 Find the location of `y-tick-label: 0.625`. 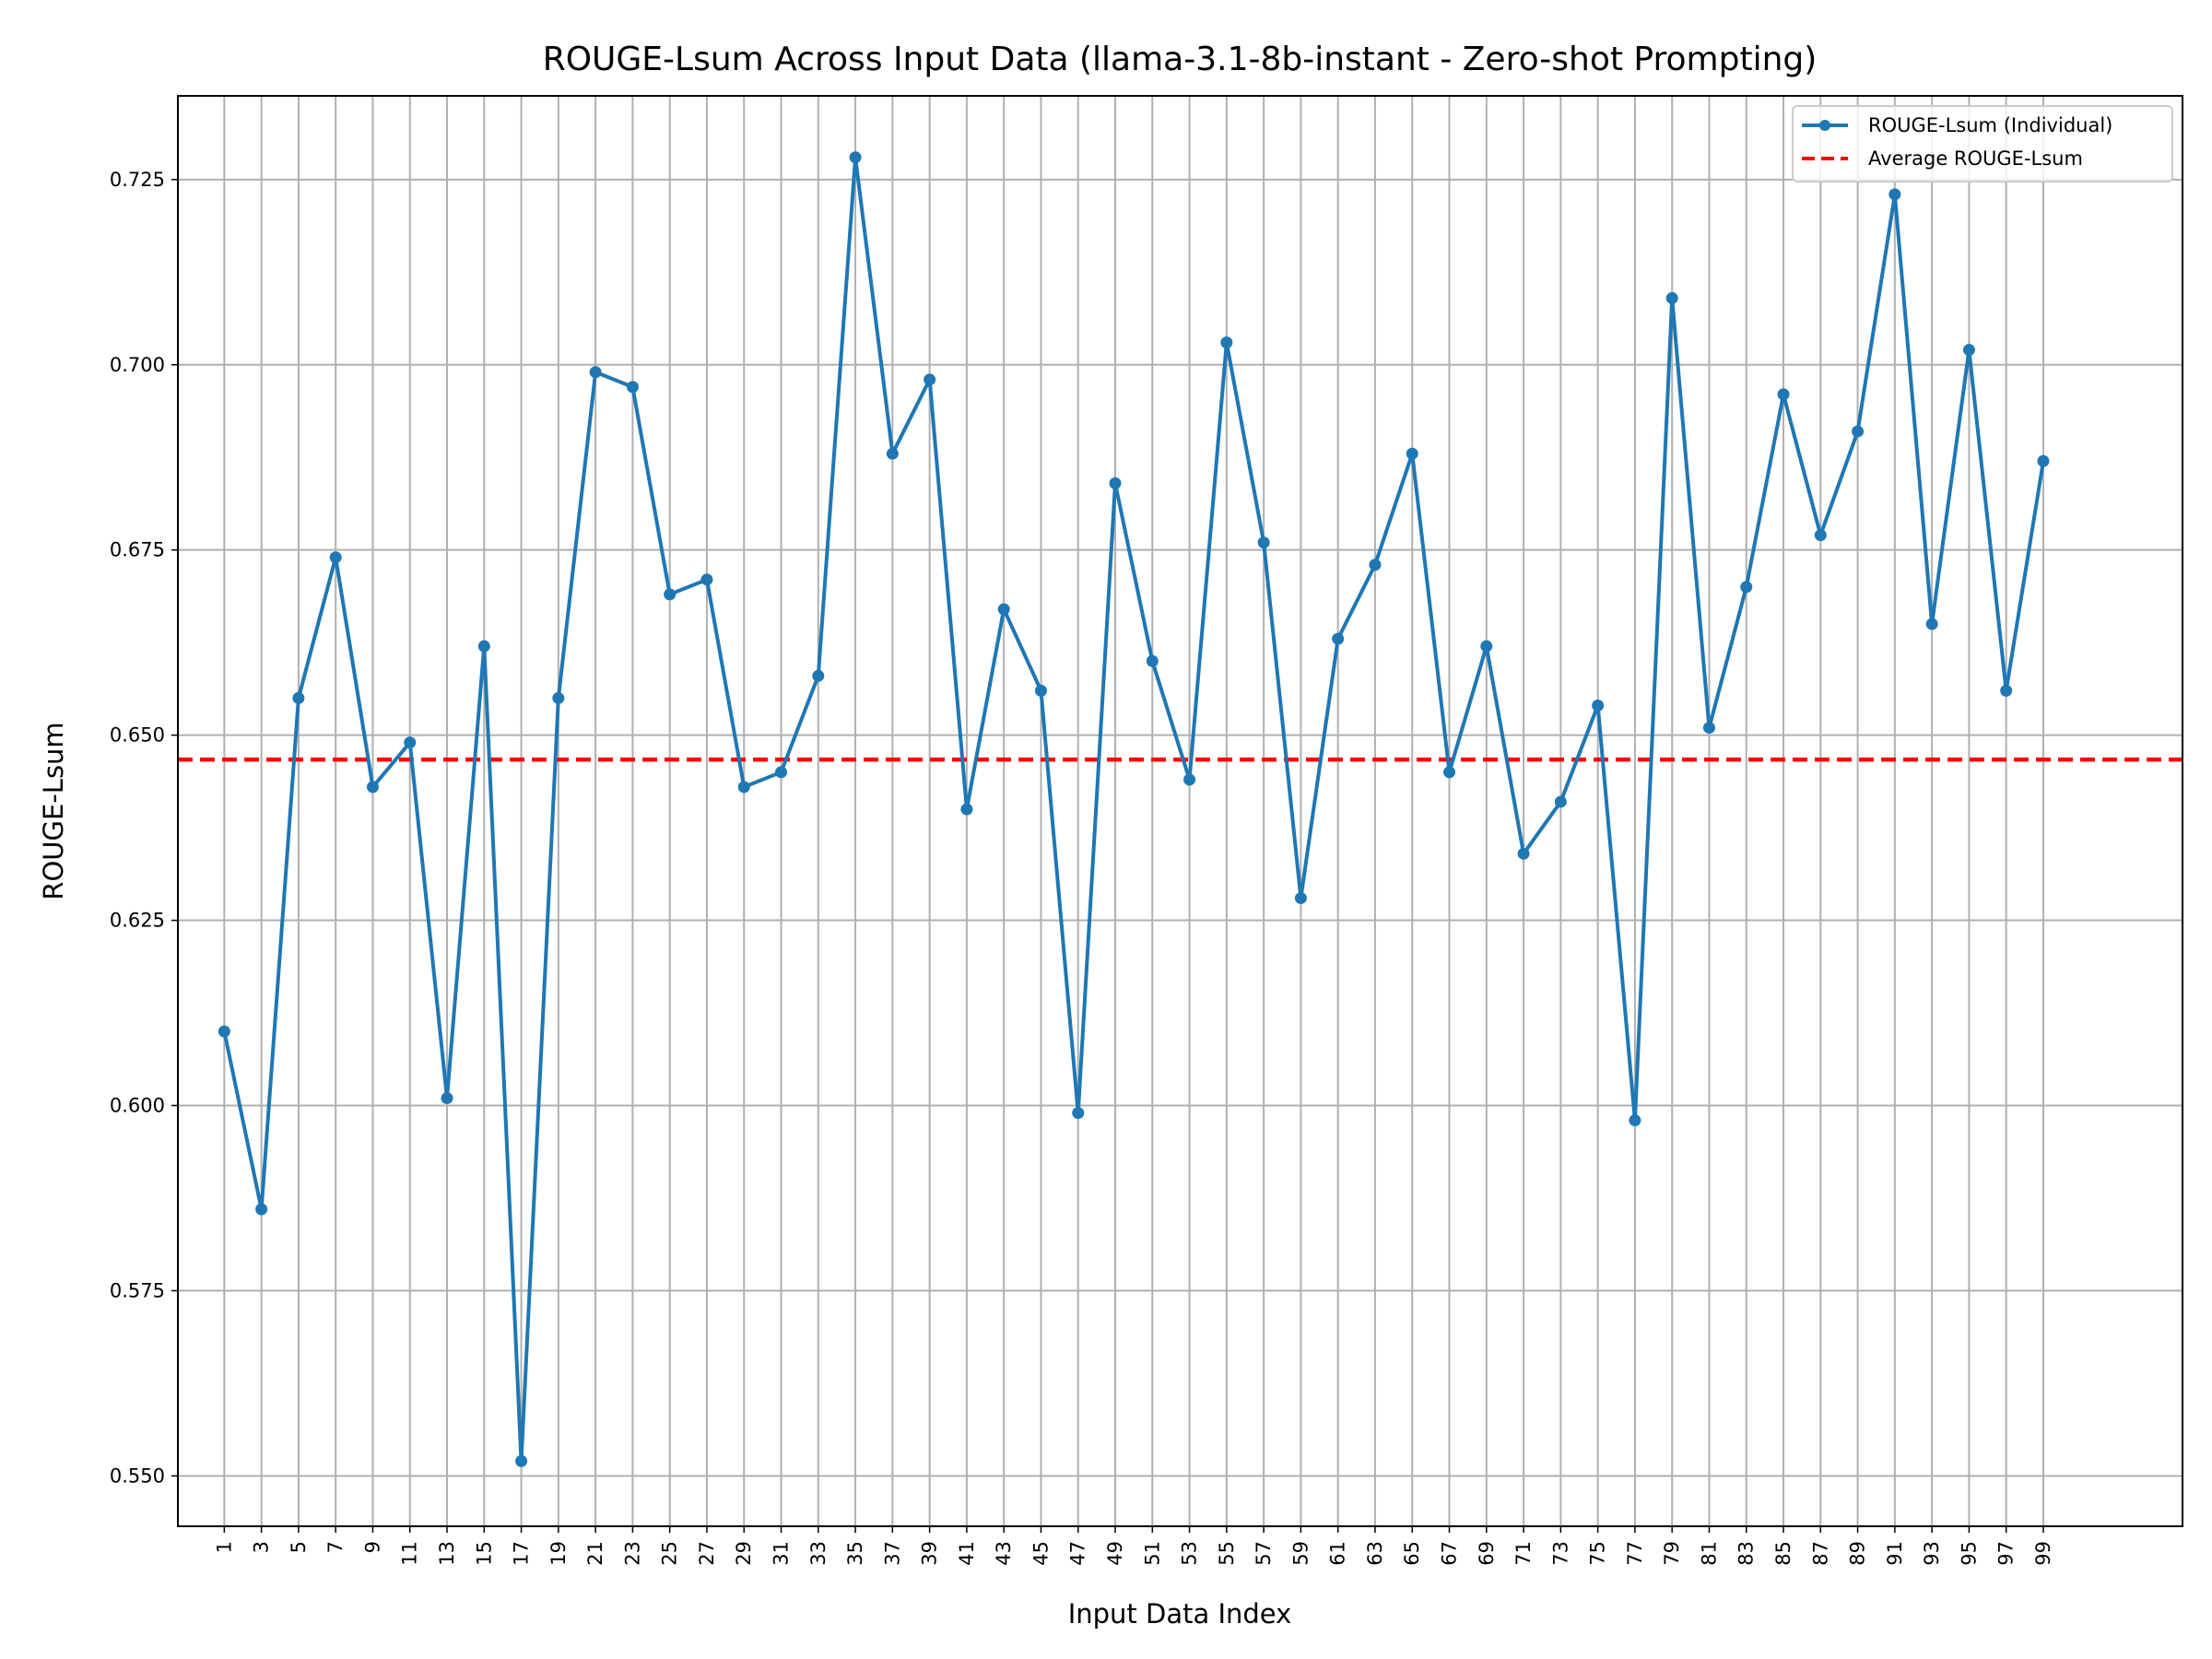

y-tick-label: 0.625 is located at coordinates (137, 921).